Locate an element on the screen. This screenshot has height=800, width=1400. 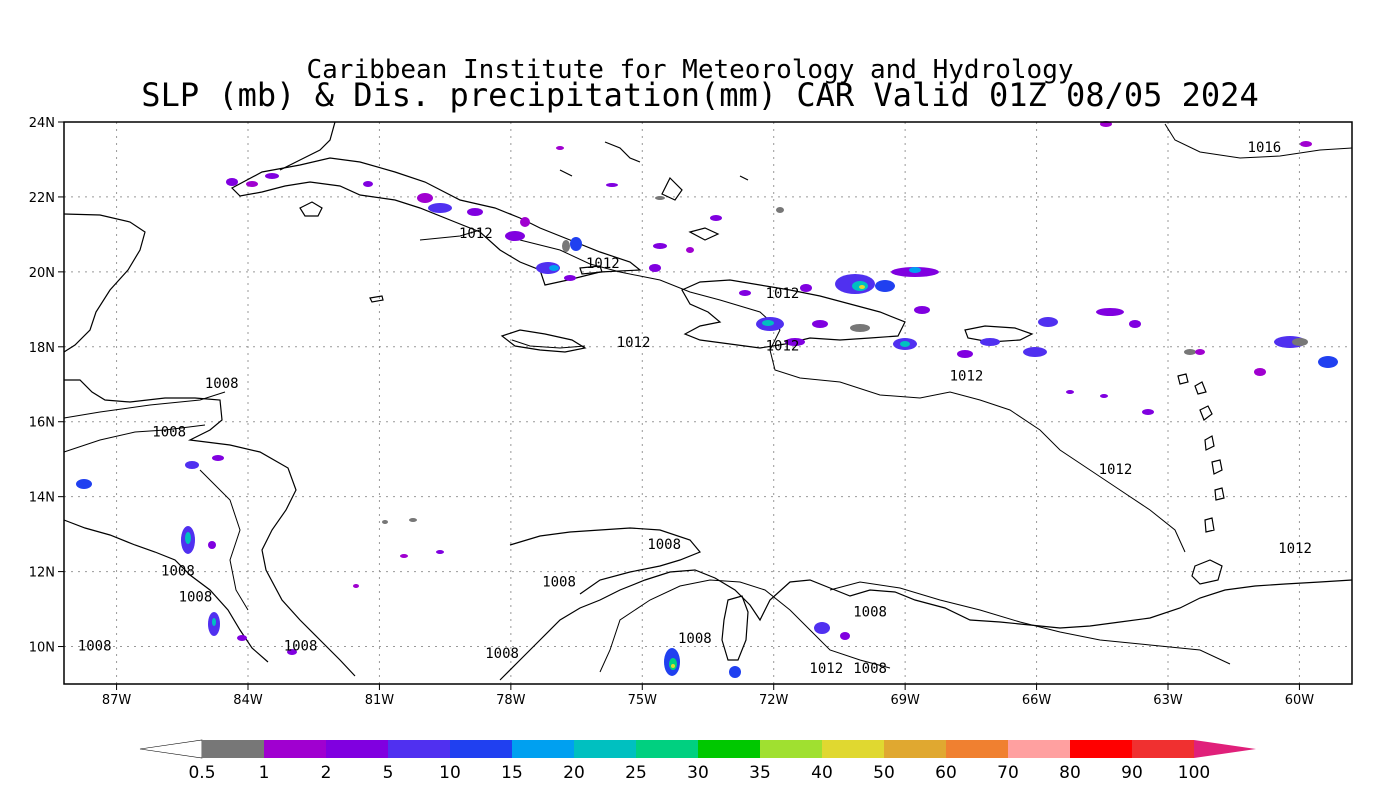
latitude-axis: 24N 22N 20N 18N 16N 14N 12N 10N is located at coordinates (46, 386).